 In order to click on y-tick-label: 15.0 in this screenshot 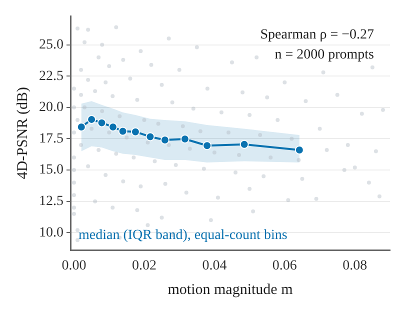, I will do `click(51, 170)`.